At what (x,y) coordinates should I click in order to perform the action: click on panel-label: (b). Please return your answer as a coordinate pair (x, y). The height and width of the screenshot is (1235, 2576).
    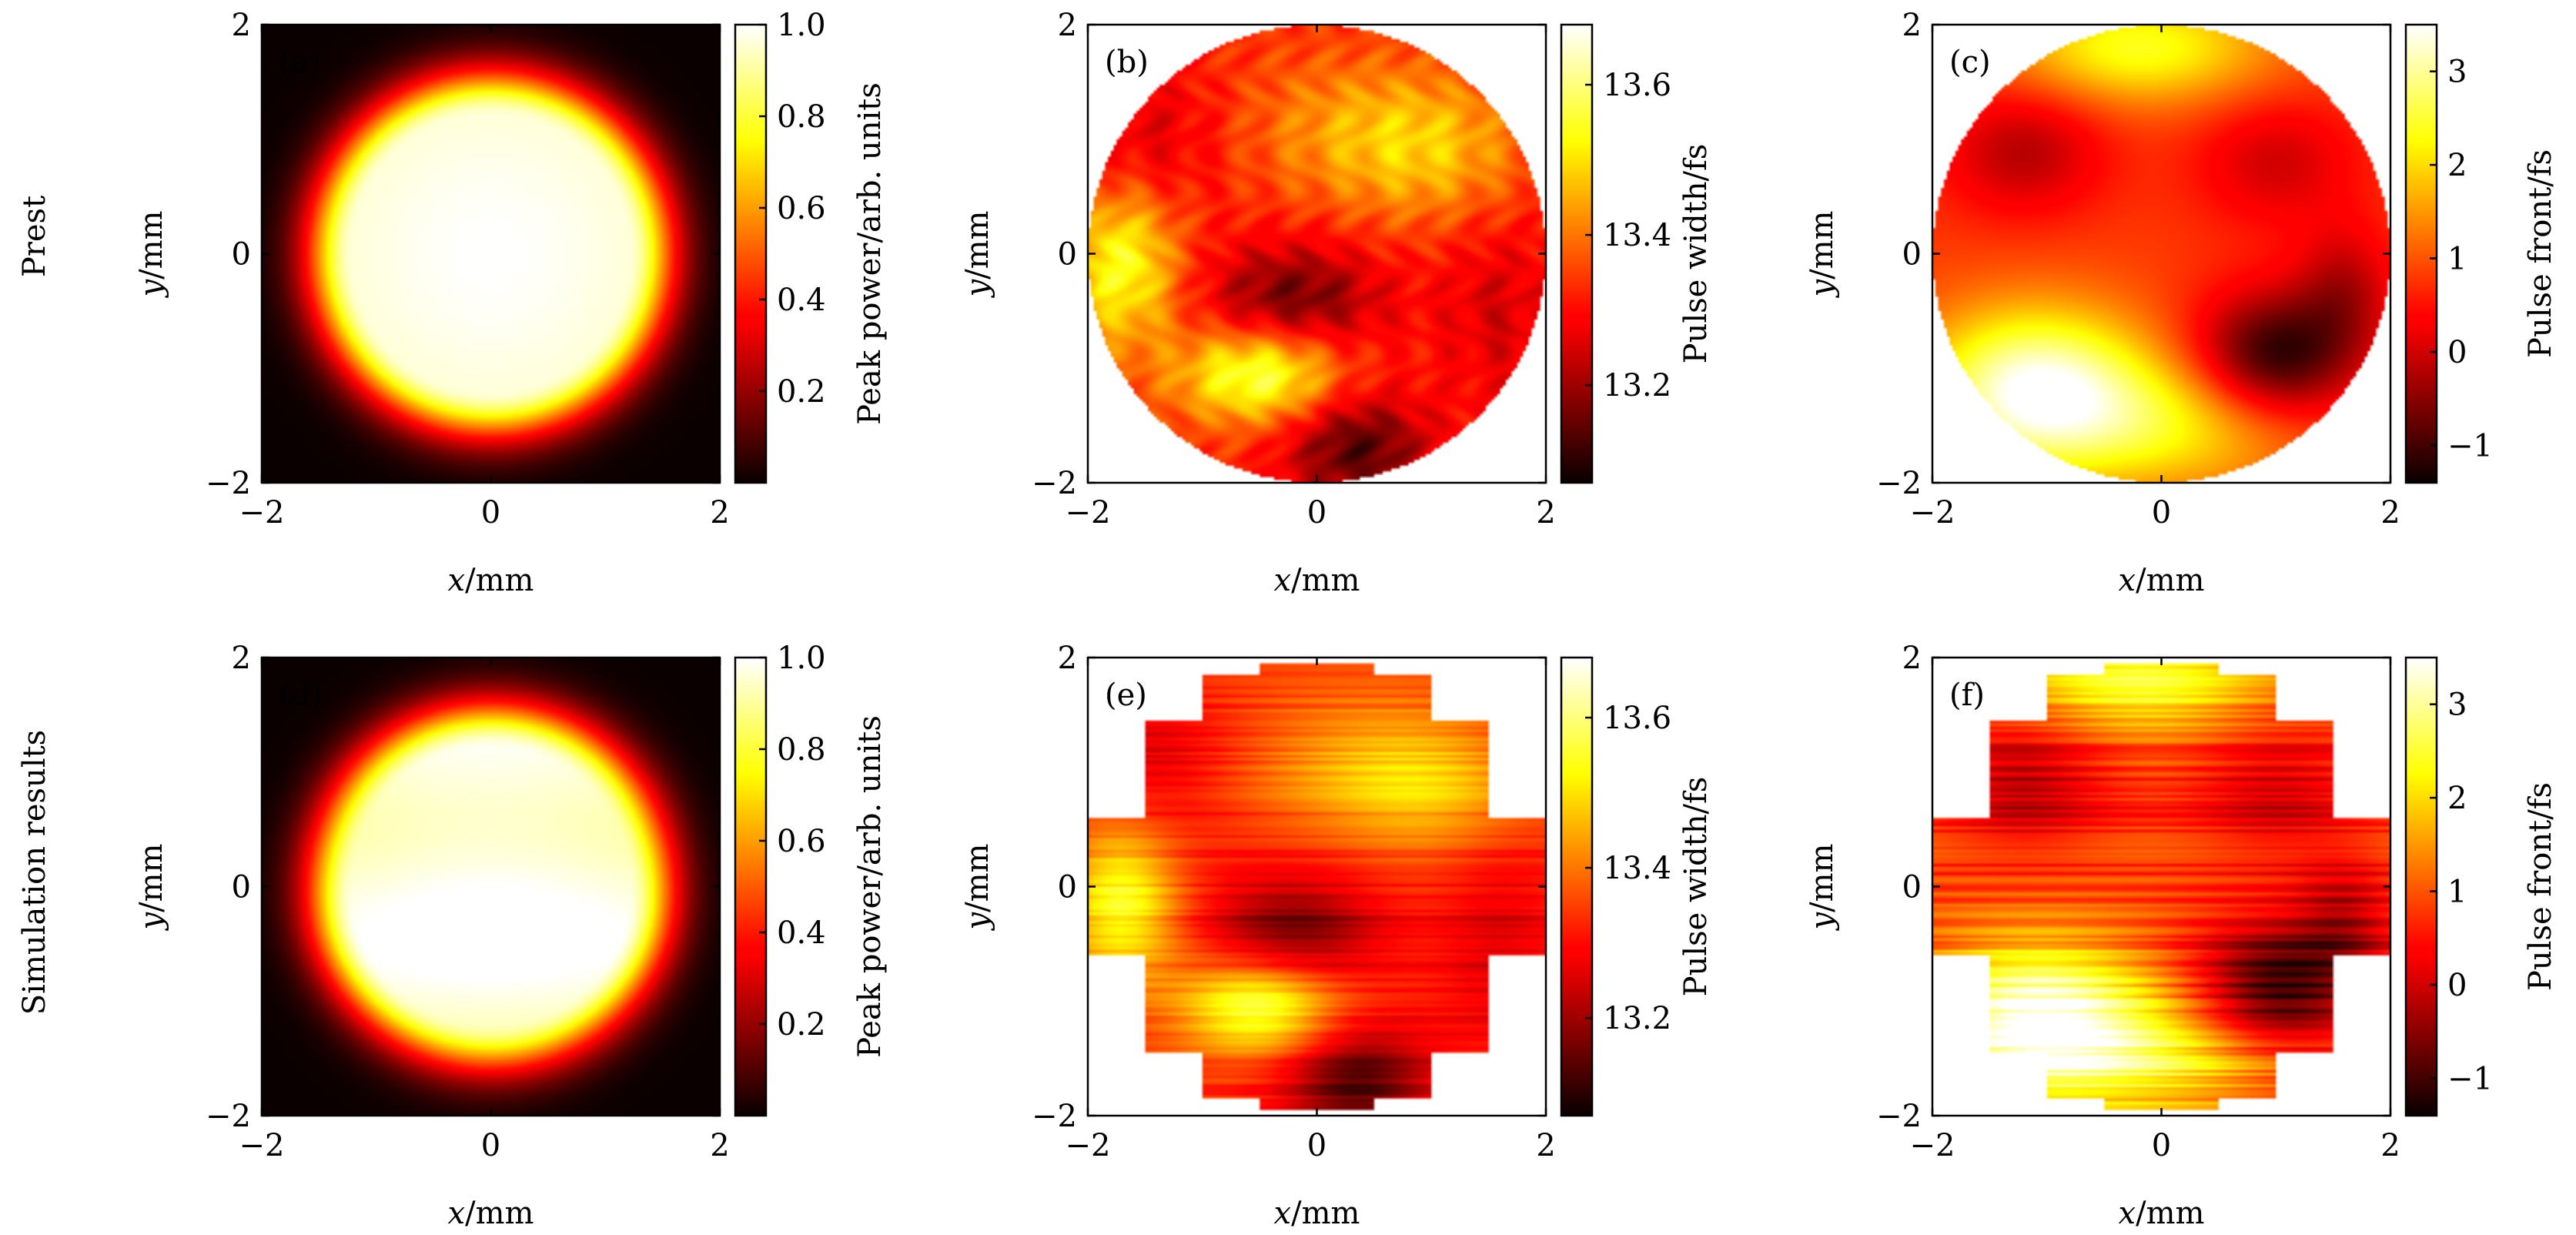
    Looking at the image, I should click on (1127, 62).